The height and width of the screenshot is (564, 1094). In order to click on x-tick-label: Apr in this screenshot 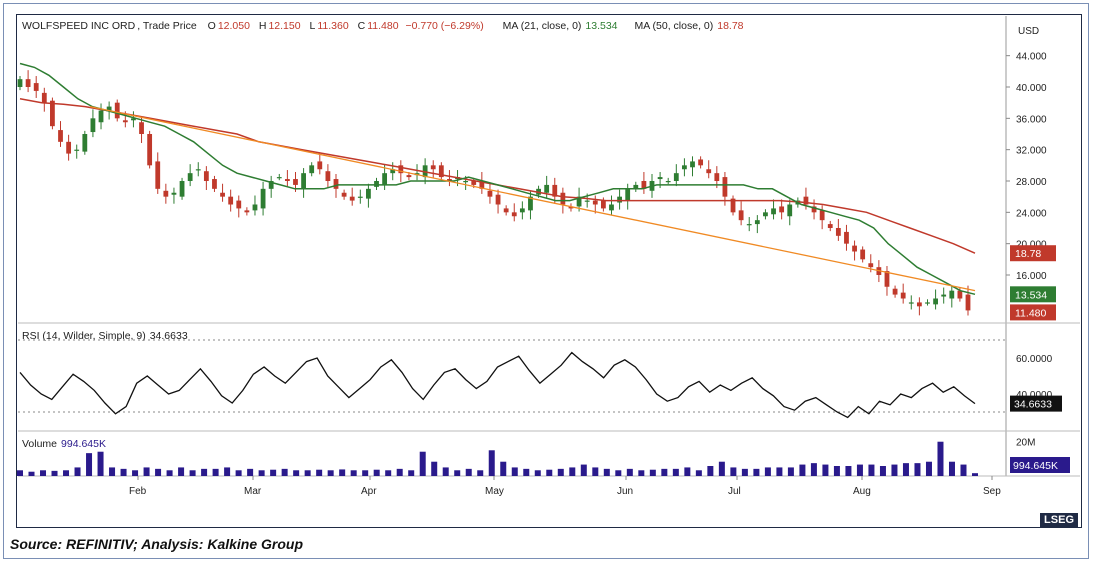, I will do `click(369, 491)`.